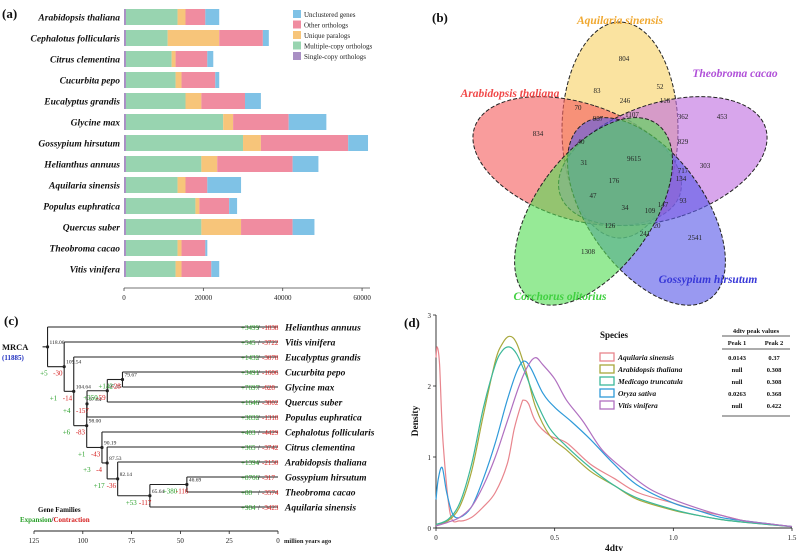  Describe the element at coordinates (145, 503) in the screenshot. I see `node-contraction: -117` at that location.